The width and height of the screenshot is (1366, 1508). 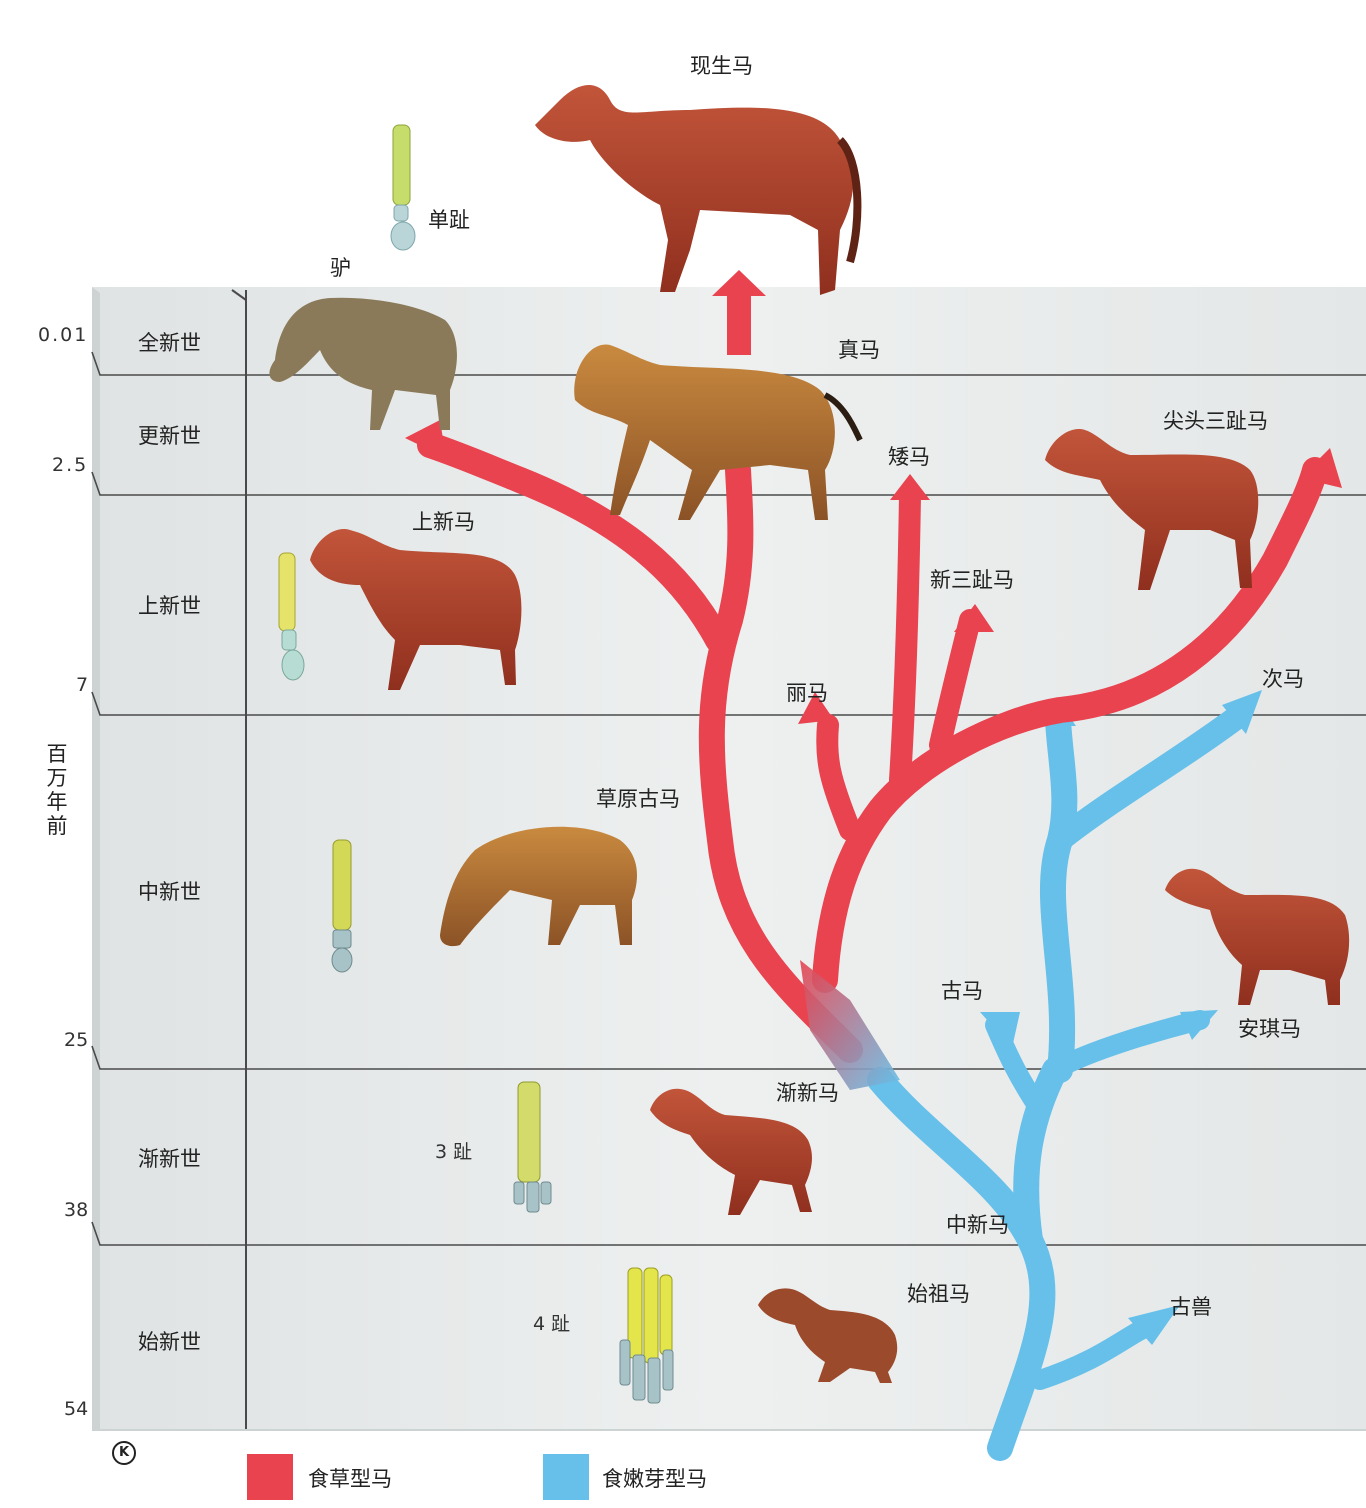 What do you see at coordinates (909, 457) in the screenshot?
I see `label-pony: 矮马` at bounding box center [909, 457].